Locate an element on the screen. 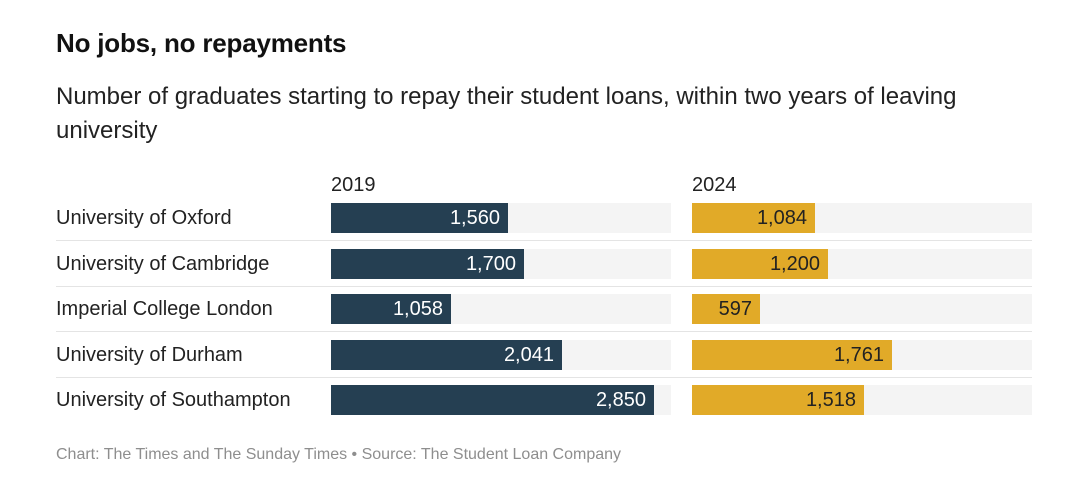 This screenshot has height=494, width=1080. category-label: University of Southampton is located at coordinates (173, 400).